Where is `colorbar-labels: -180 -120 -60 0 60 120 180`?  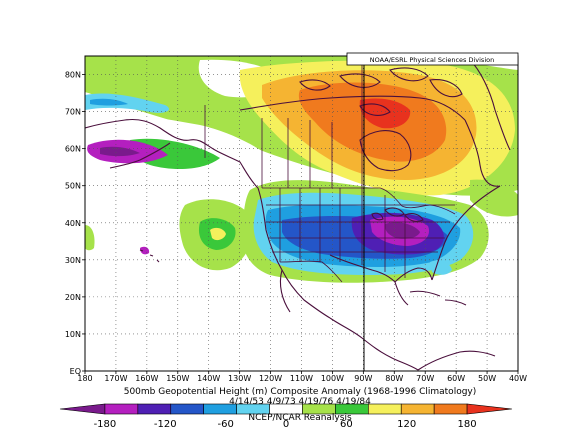
colorbar-labels: -180 -120 -60 0 60 120 180 is located at coordinates (285, 424).